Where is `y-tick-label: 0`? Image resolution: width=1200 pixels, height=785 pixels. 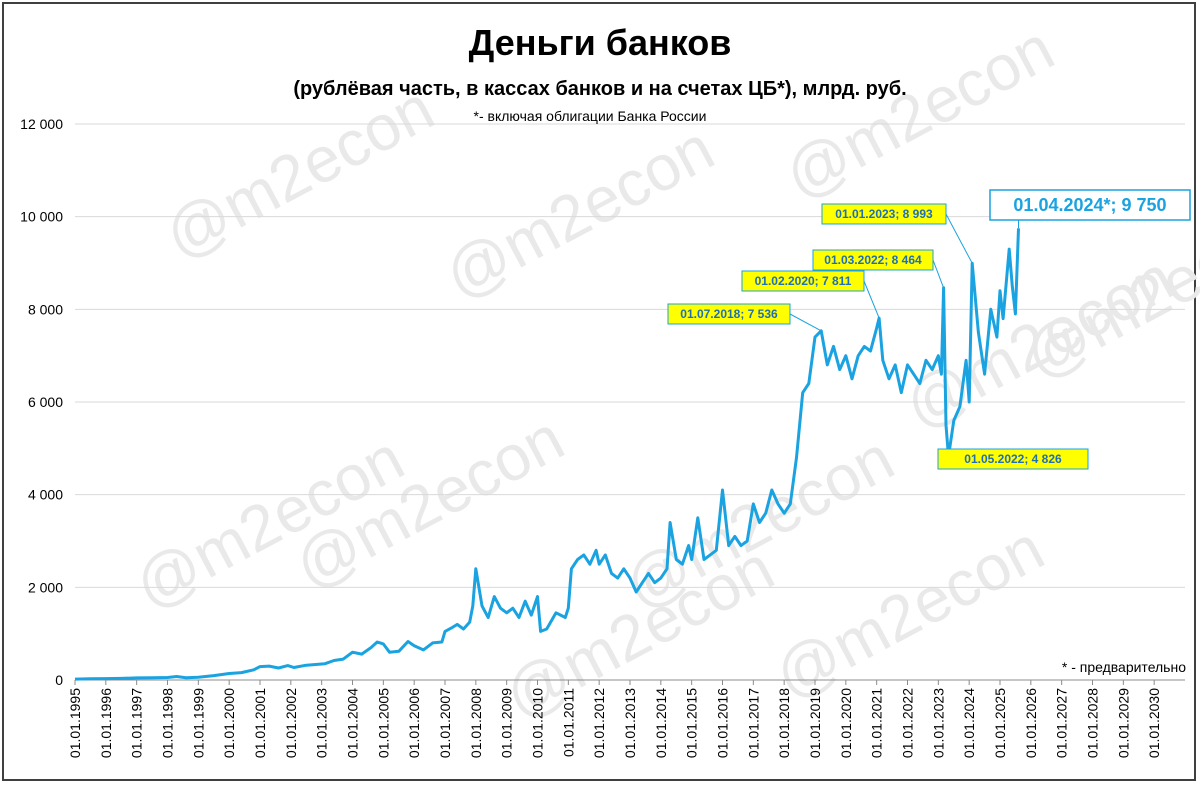
y-tick-label: 0 is located at coordinates (59, 680).